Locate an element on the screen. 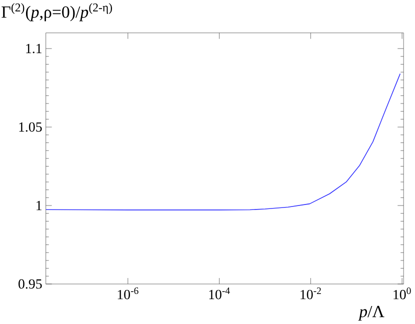 The width and height of the screenshot is (415, 324). y-tick-label: 1 is located at coordinates (39, 205).